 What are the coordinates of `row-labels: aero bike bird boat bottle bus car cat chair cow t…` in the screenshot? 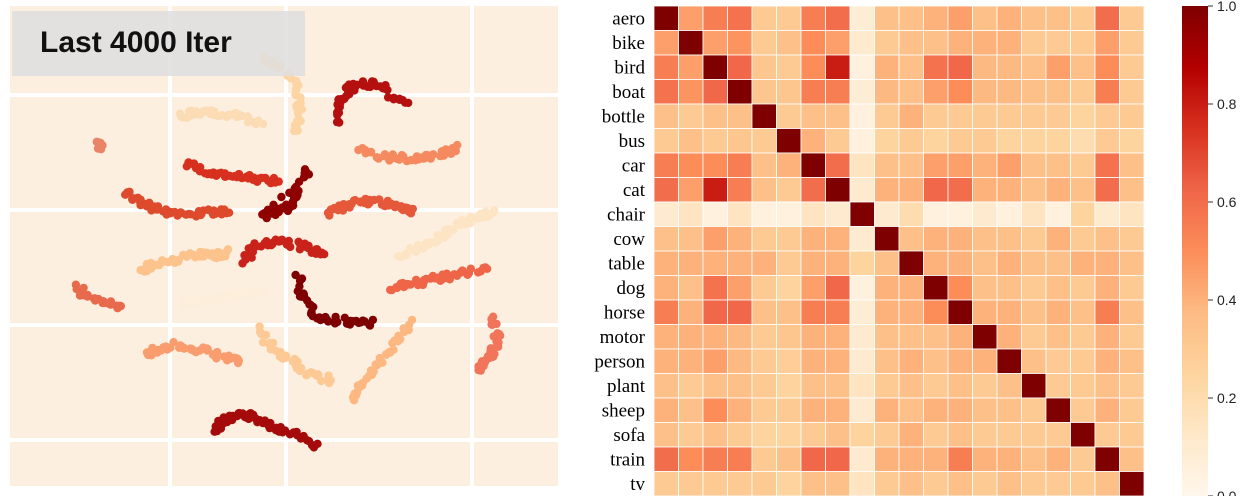 It's located at (619, 251).